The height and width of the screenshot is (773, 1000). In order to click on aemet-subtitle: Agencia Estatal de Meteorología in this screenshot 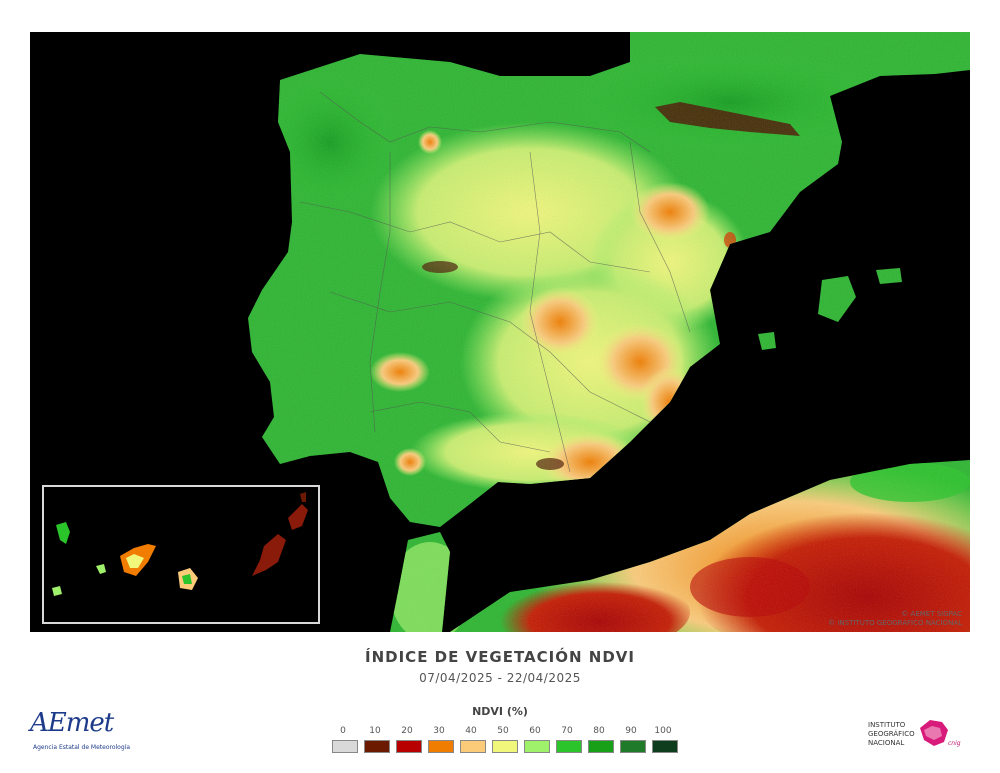, I will do `click(81, 747)`.